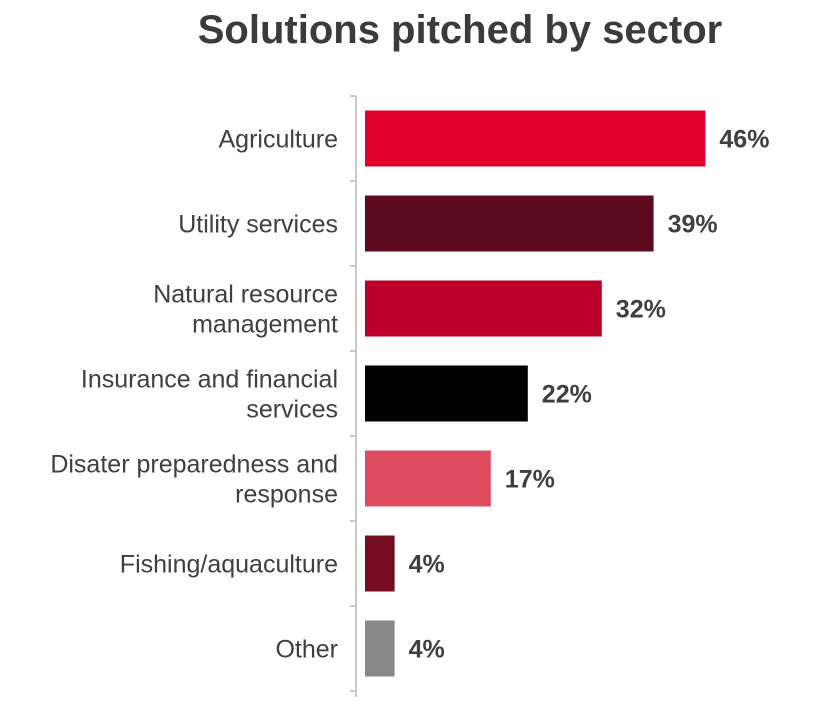 The width and height of the screenshot is (840, 704). Describe the element at coordinates (530, 480) in the screenshot. I see `value-label: 17%` at that location.